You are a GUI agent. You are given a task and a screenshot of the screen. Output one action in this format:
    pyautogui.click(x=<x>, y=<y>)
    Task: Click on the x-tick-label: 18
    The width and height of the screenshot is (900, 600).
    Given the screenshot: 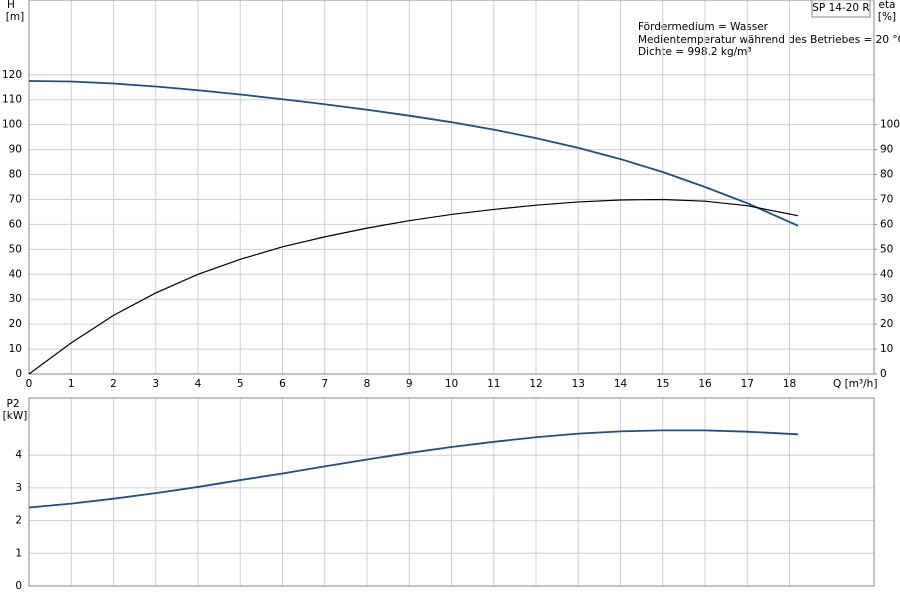 What is the action you would take?
    pyautogui.click(x=789, y=384)
    